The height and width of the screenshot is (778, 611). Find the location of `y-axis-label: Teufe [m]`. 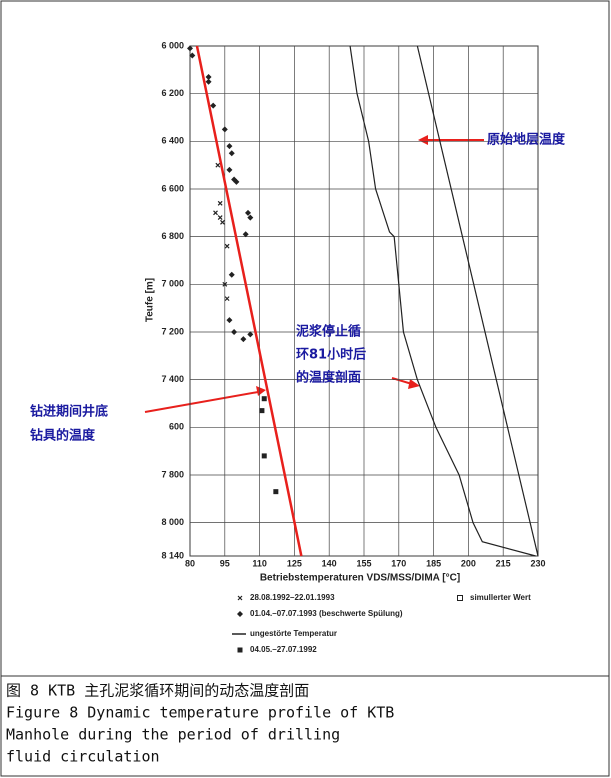

y-axis-label: Teufe [m] is located at coordinates (150, 300).